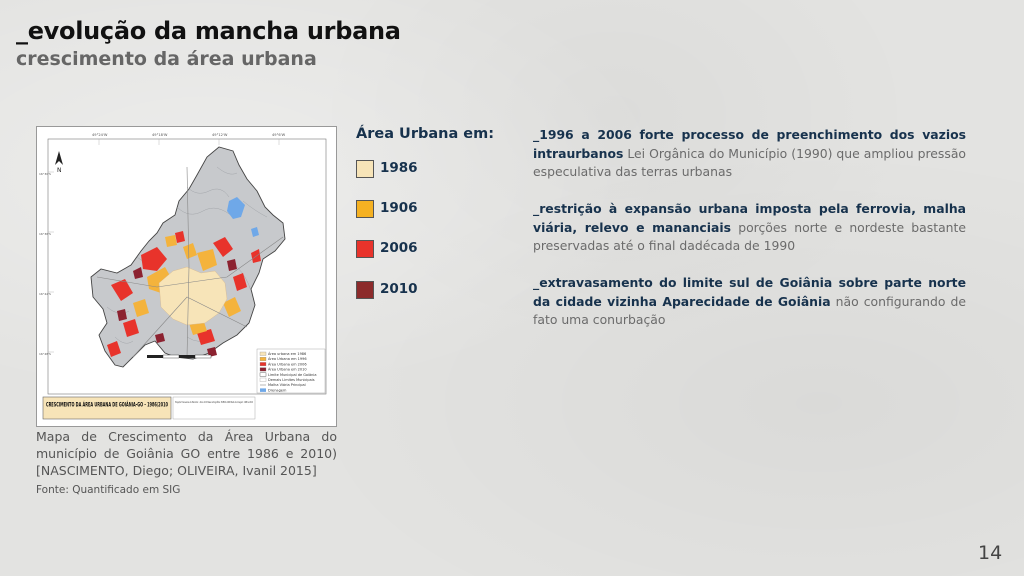 The image size is (1024, 576). What do you see at coordinates (166, 59) in the screenshot?
I see `page-subtitle: crescimento da área urbana` at bounding box center [166, 59].